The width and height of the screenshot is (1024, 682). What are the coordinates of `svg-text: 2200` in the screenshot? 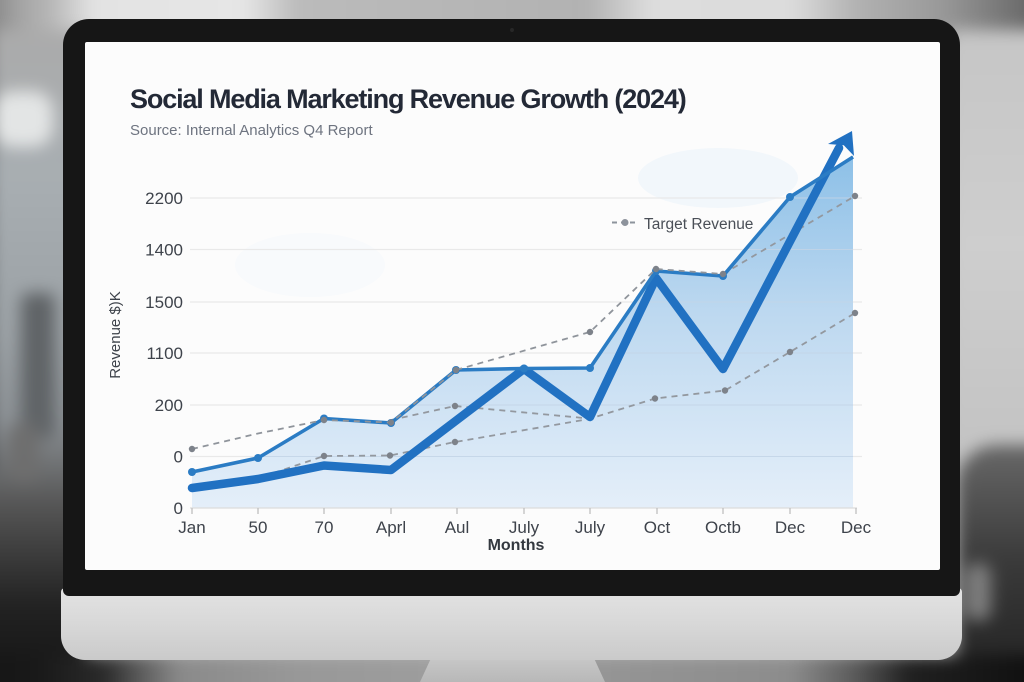 It's located at (164, 198).